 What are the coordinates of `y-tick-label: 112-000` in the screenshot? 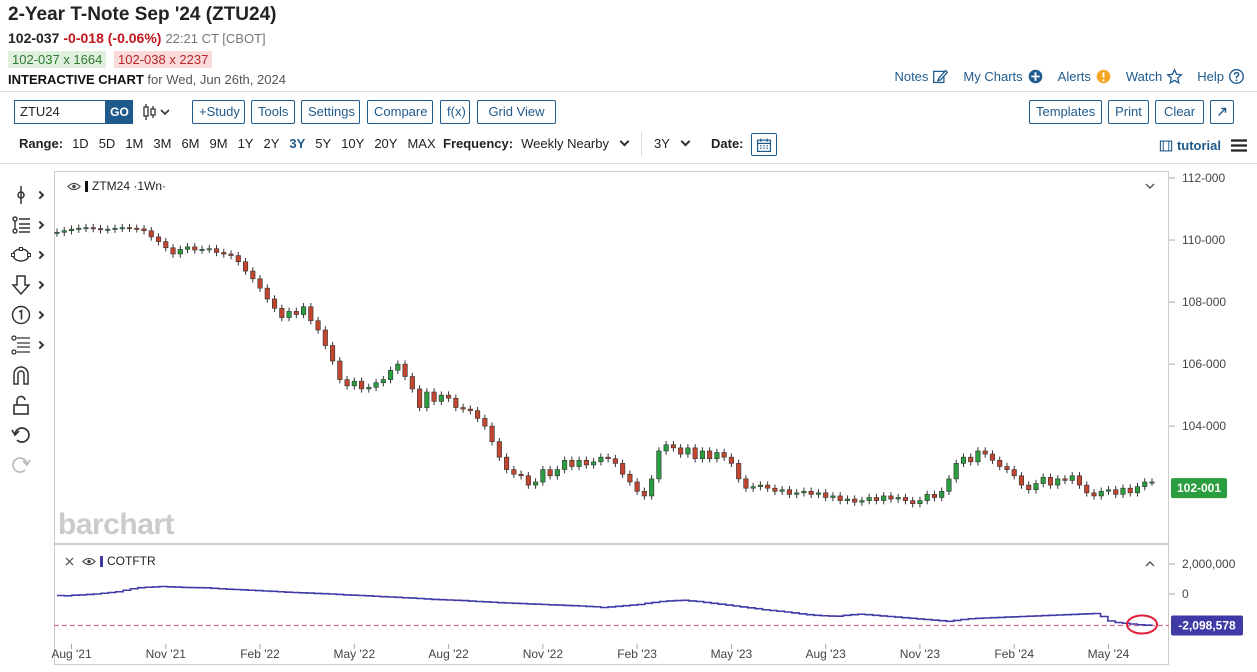 It's located at (1203, 178).